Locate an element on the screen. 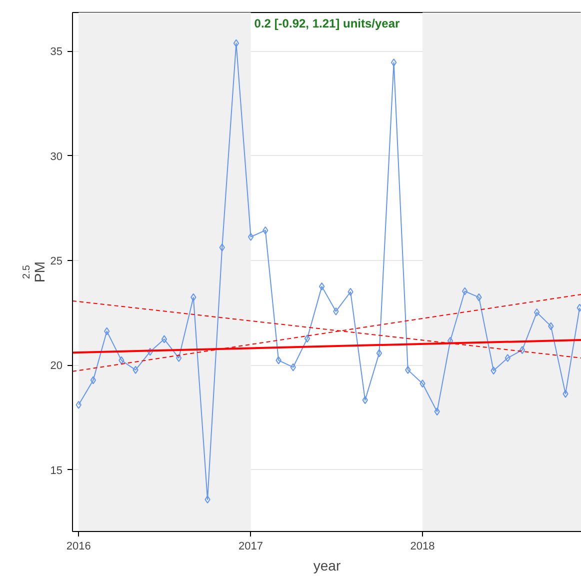  annotation: 0.2 [-0.92, 1.21] units/year is located at coordinates (327, 23).